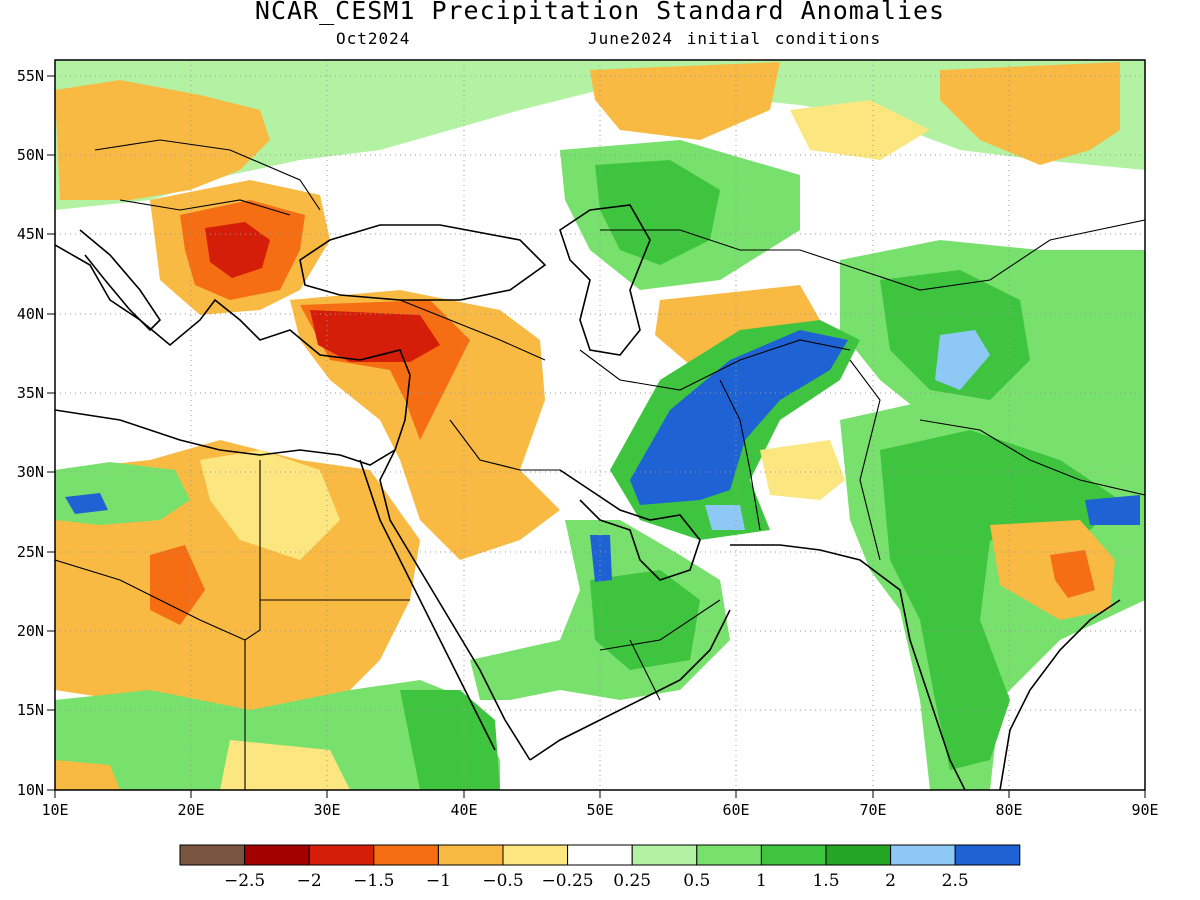 The width and height of the screenshot is (1200, 900). I want to click on lon-label-50e: 50E, so click(599, 810).